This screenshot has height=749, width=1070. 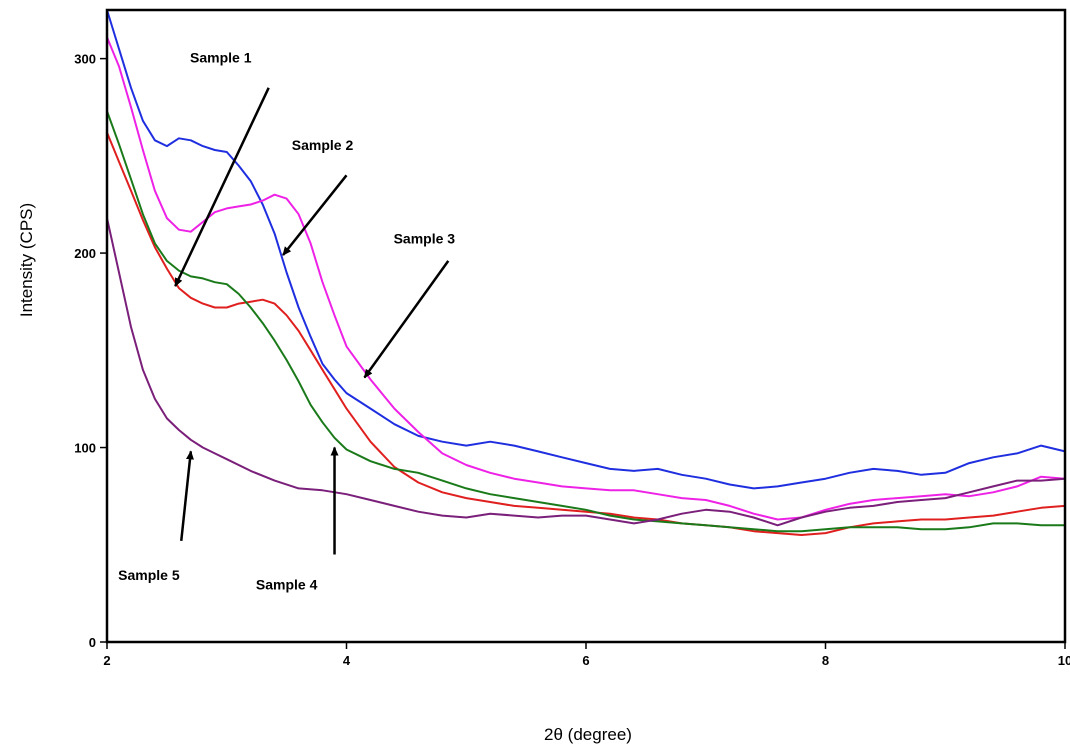 What do you see at coordinates (323, 145) in the screenshot?
I see `annotation-label: Sample 2` at bounding box center [323, 145].